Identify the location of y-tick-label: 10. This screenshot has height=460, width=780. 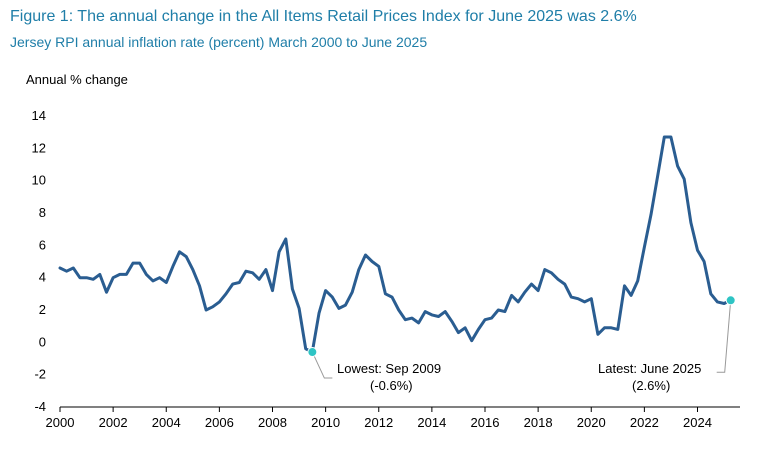
(39, 180).